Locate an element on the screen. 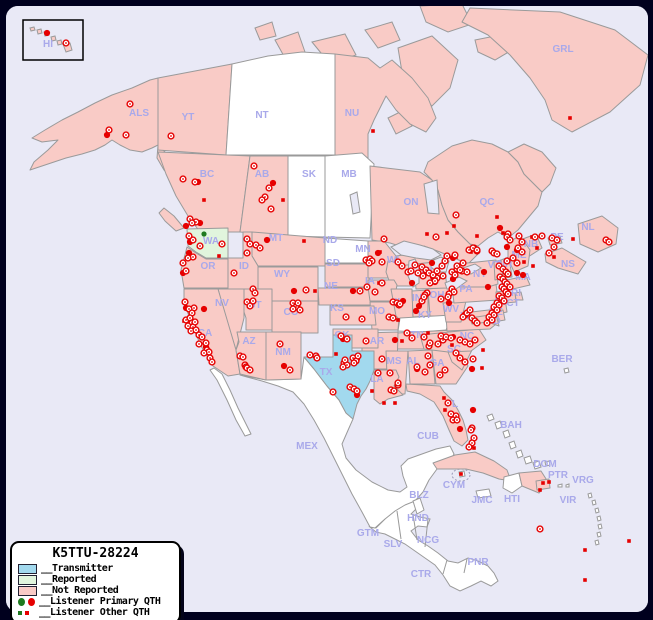 Image resolution: width=653 pixels, height=620 pixels. region-MB is located at coordinates (349, 195).